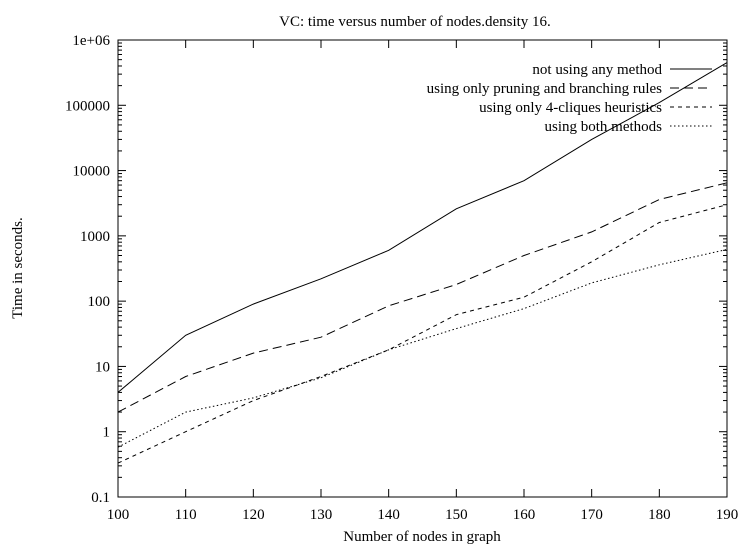 This screenshot has height=546, width=743. I want to click on y-tick-label: 10000, so click(92, 172).